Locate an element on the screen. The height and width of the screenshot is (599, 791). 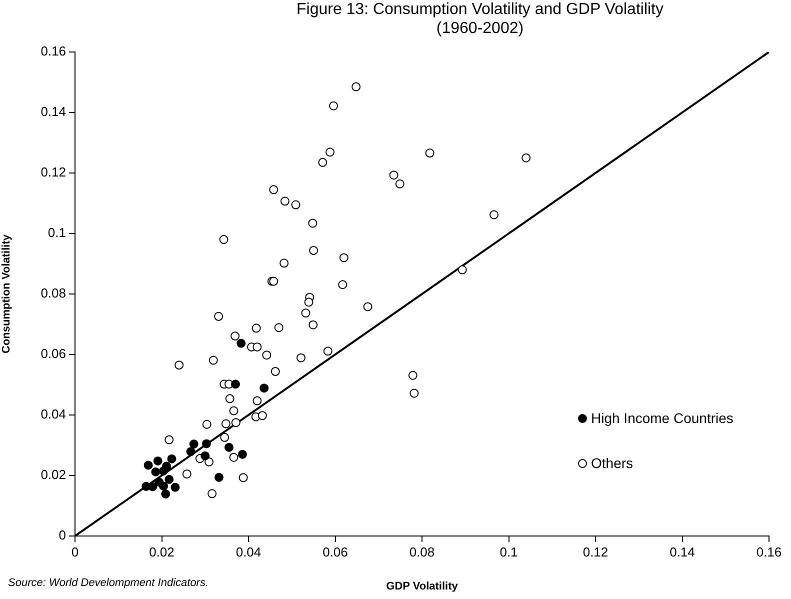
y-tick-label: 0.12 is located at coordinates (53, 172).